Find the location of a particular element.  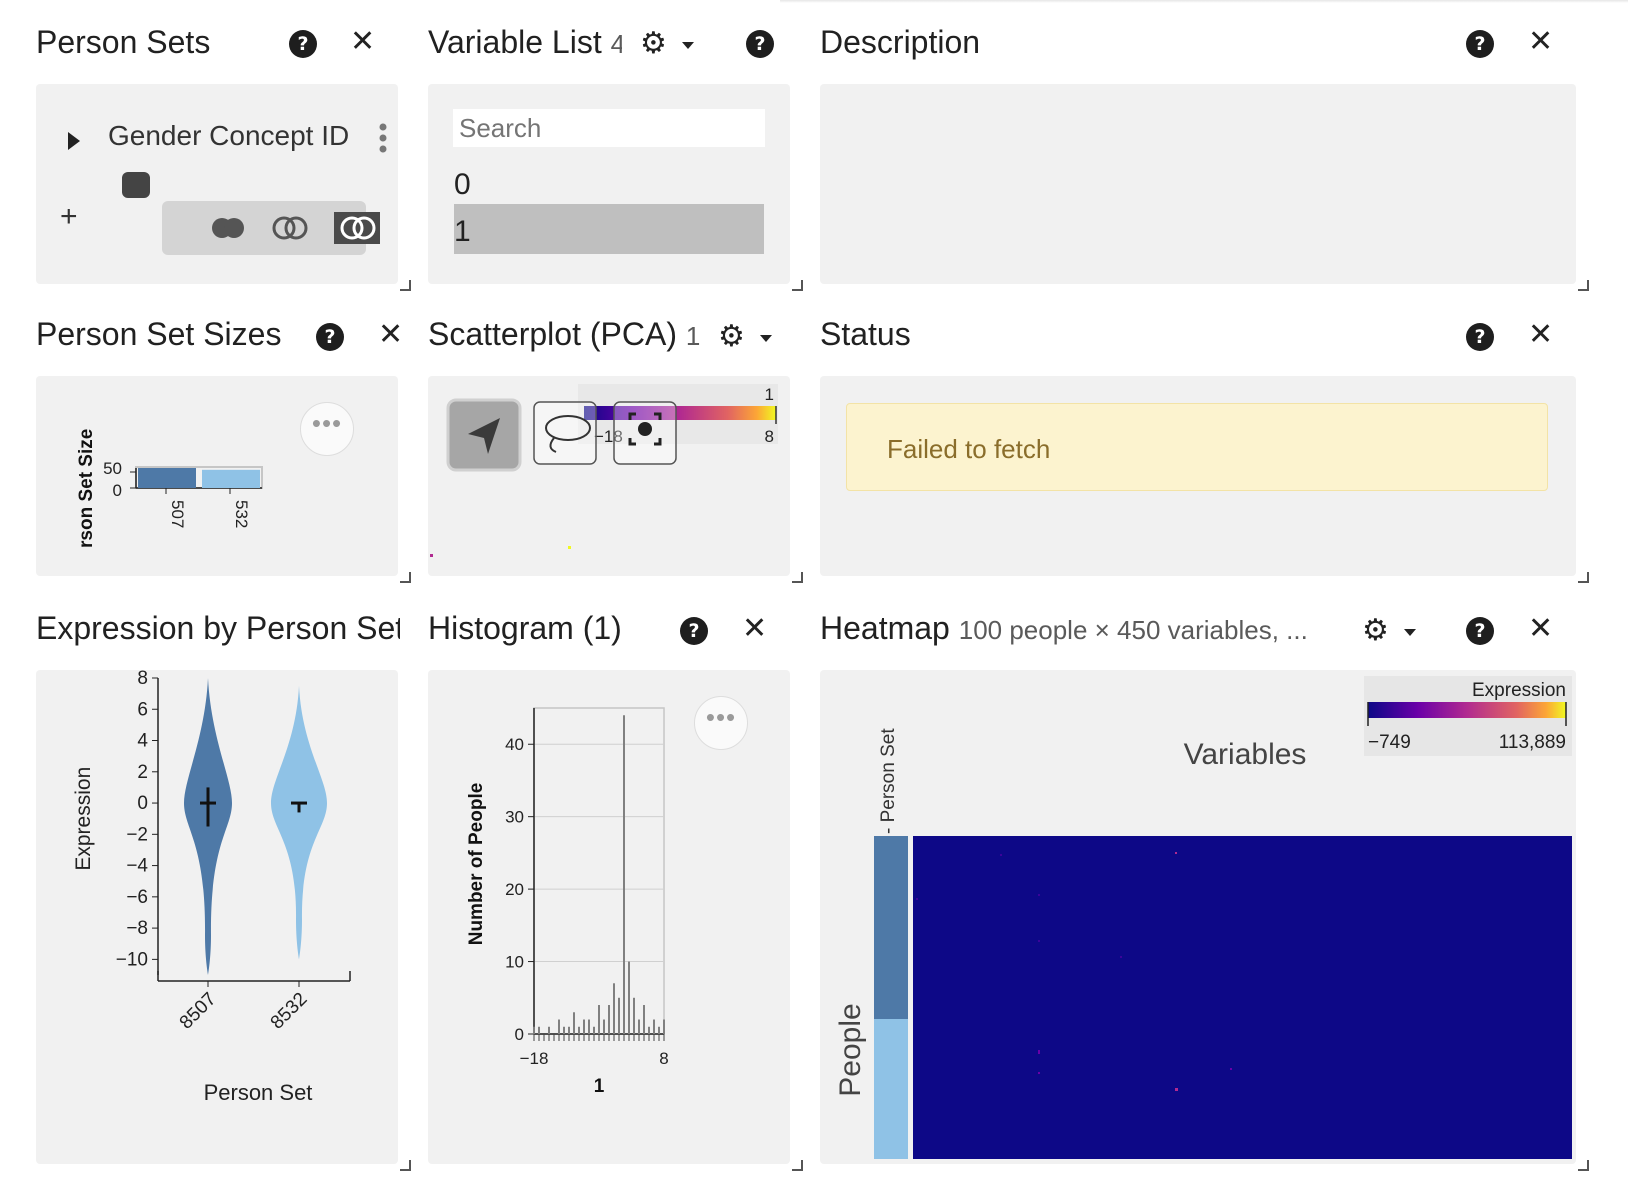

x-tick-label: 8 is located at coordinates (663, 1058).